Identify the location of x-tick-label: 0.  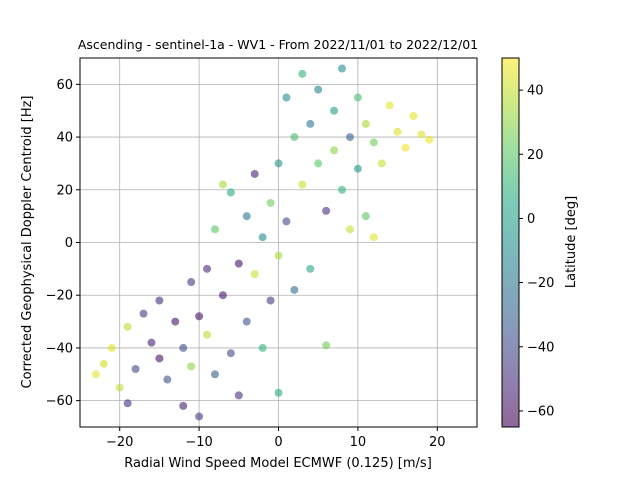
(278, 442).